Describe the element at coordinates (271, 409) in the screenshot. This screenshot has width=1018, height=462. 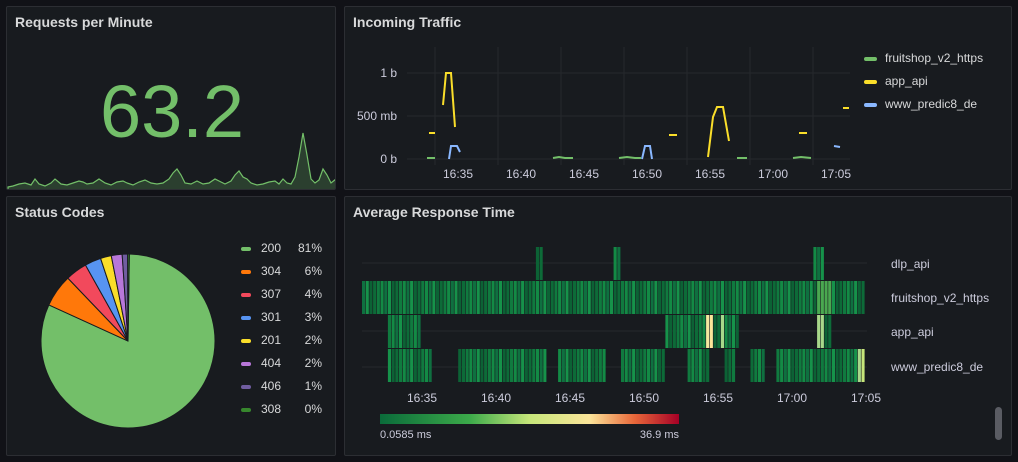
I see `legend-code: 308` at that location.